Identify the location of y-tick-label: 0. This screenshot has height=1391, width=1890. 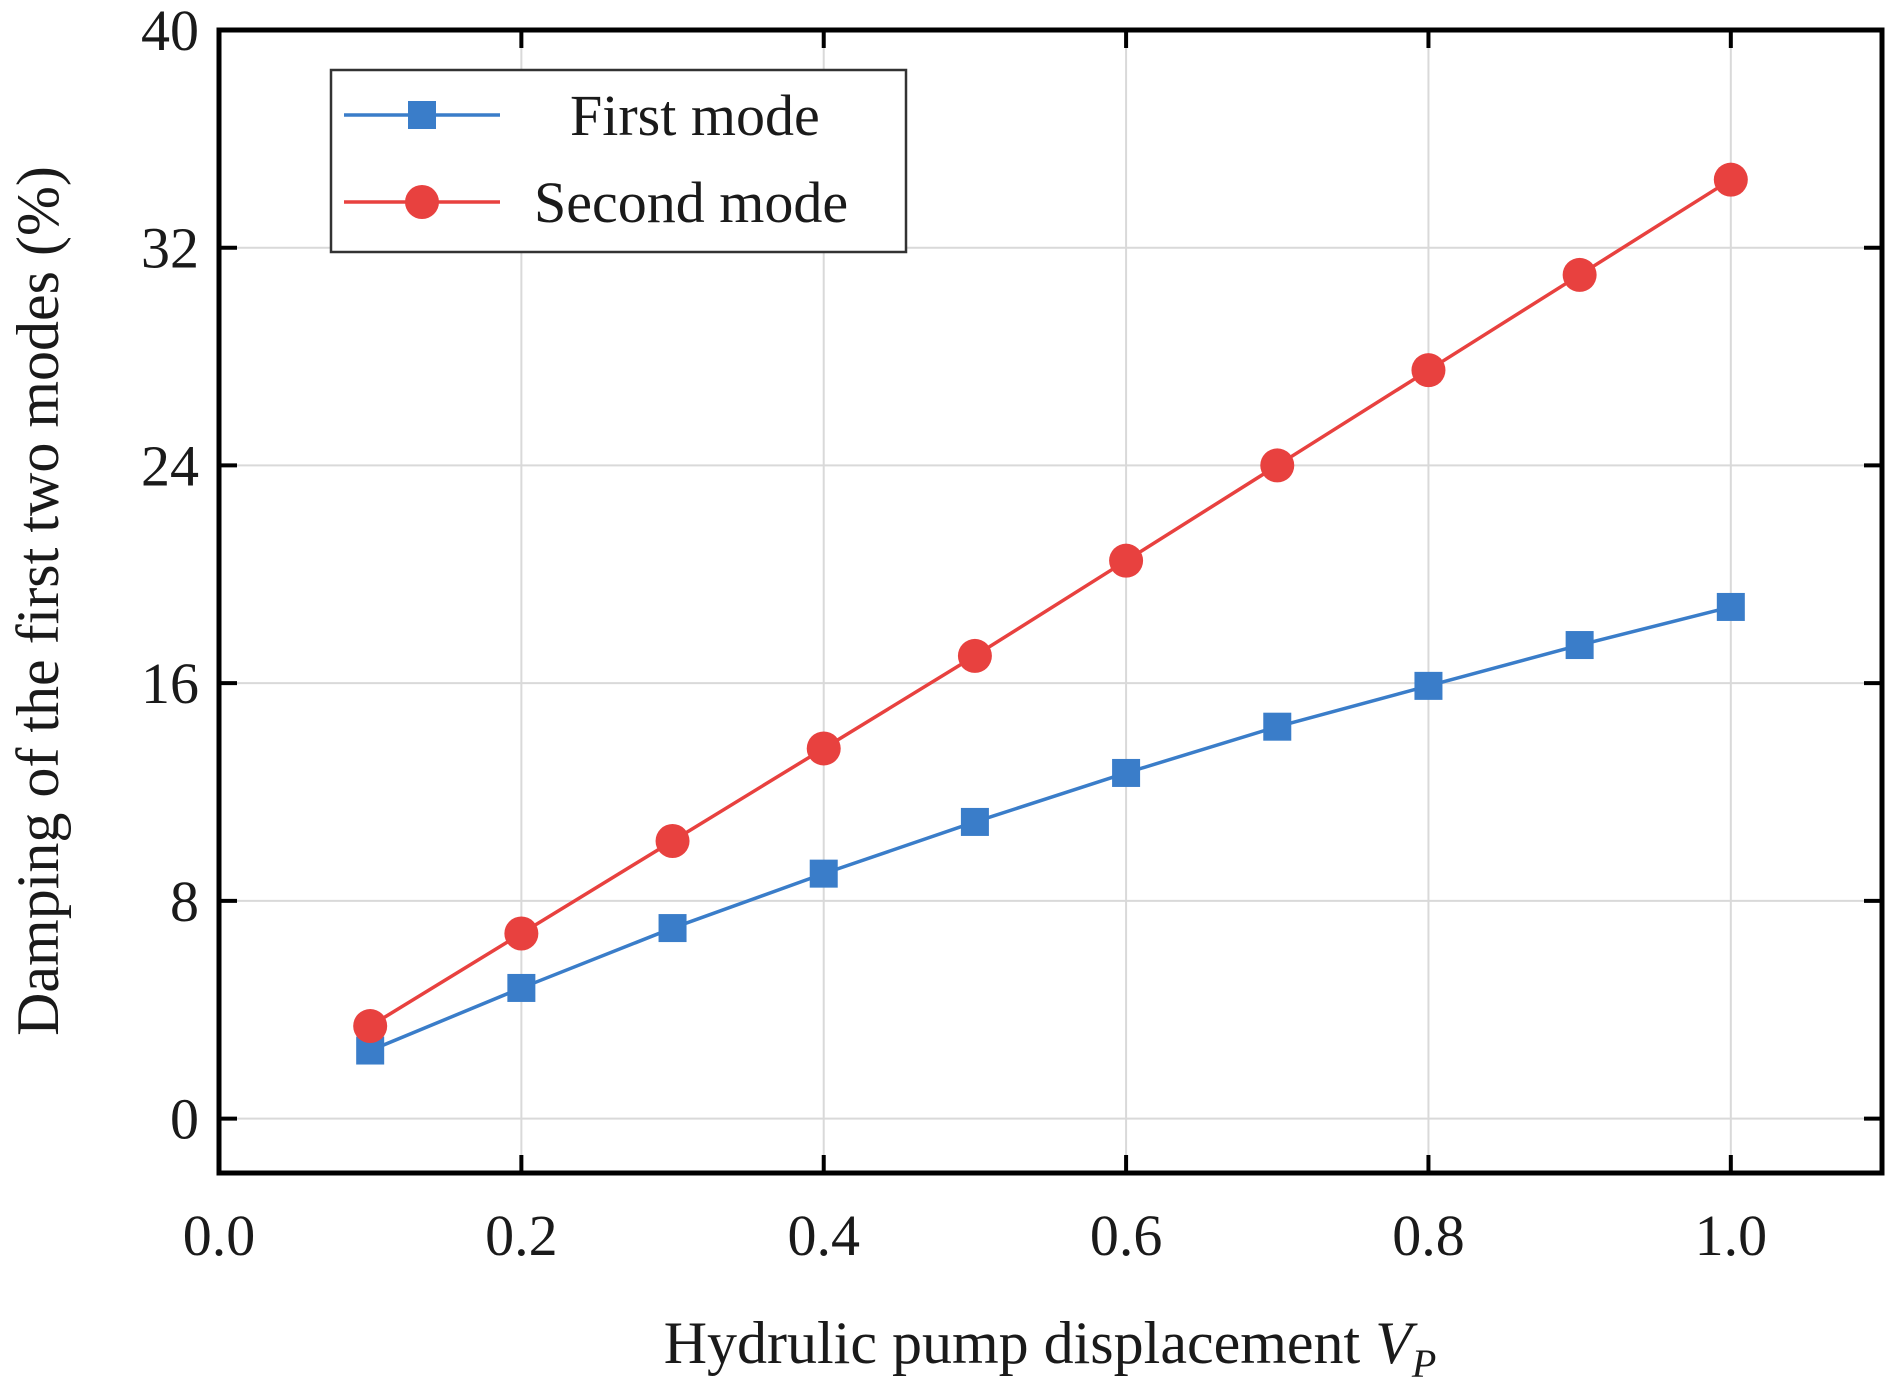
(184, 1119).